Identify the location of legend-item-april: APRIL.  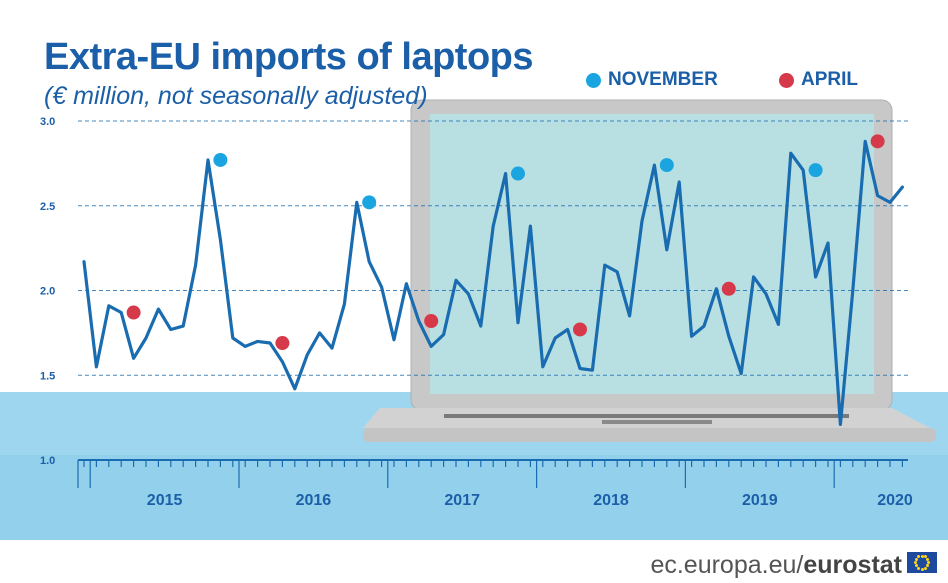
(818, 80).